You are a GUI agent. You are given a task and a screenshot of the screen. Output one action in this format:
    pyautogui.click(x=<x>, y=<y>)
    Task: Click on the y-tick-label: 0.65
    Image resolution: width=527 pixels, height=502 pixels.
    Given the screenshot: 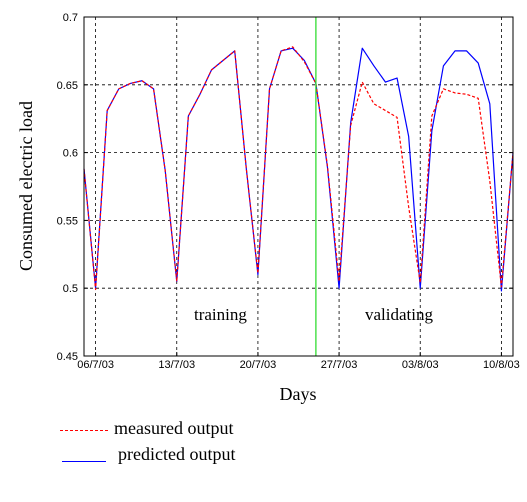 What is the action you would take?
    pyautogui.click(x=67, y=86)
    